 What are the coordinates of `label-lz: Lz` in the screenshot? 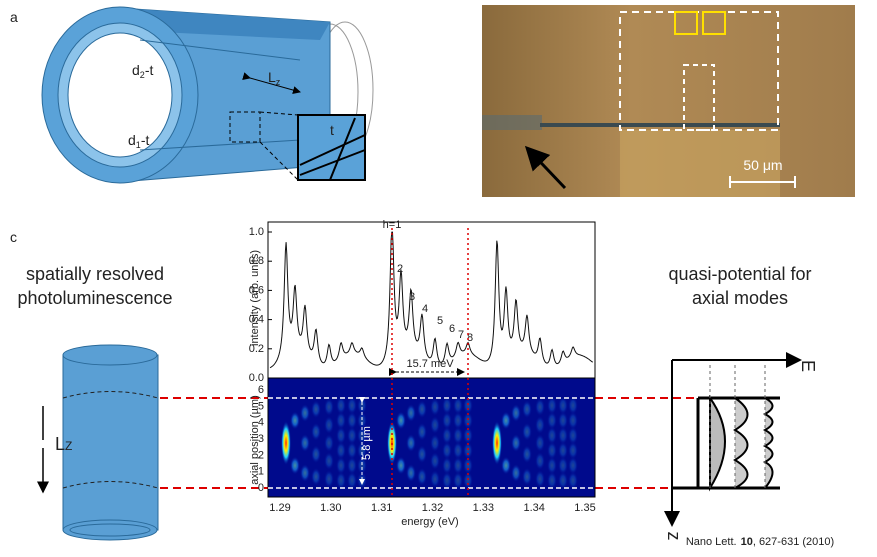 It's located at (274, 78).